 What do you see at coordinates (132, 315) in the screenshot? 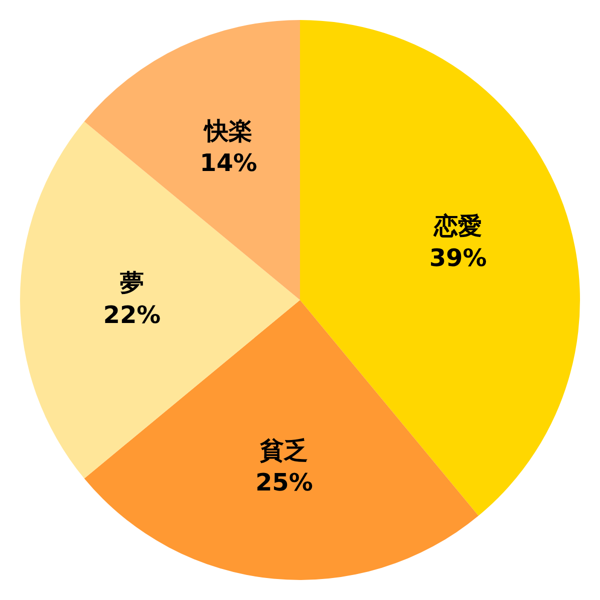
I see `data-label: 22%` at bounding box center [132, 315].